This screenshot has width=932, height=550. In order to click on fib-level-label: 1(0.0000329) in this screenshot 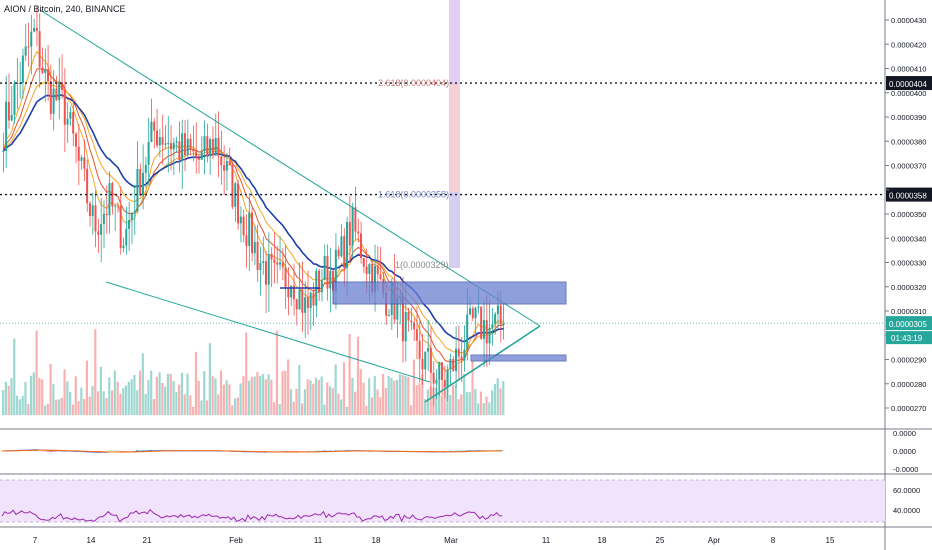, I will do `click(422, 265)`.